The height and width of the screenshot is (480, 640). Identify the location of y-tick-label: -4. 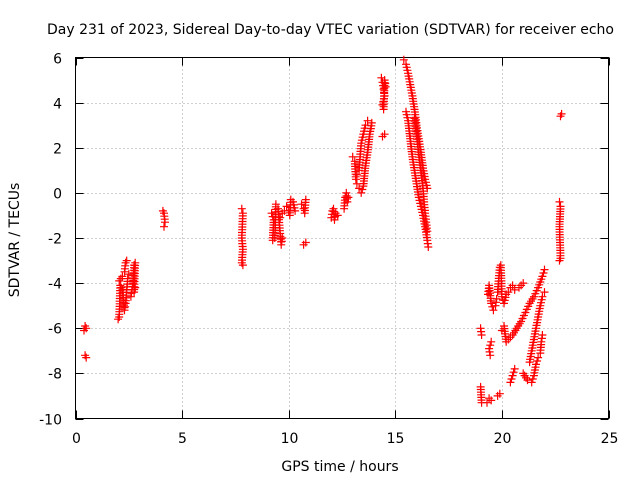
(55, 285).